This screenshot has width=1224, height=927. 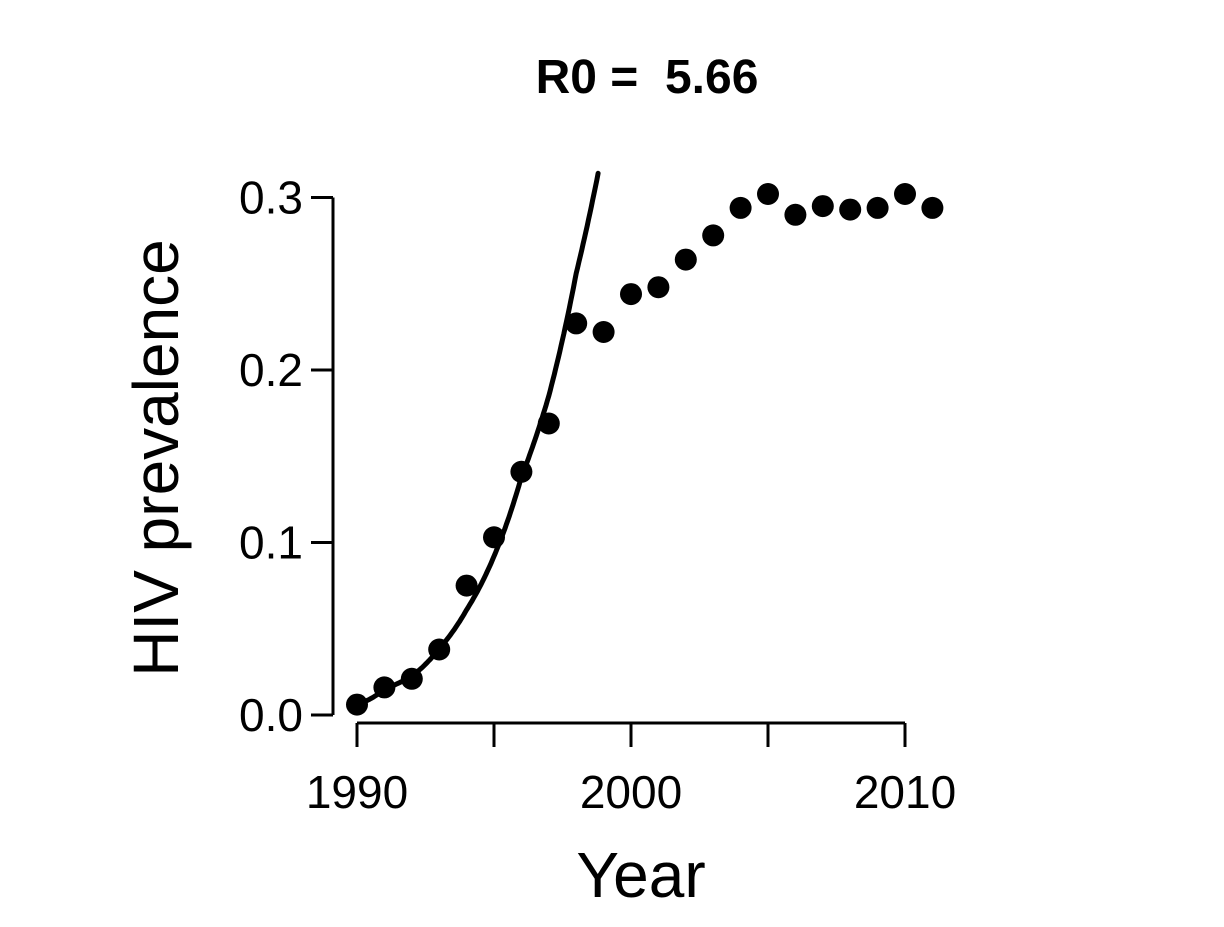 What do you see at coordinates (357, 792) in the screenshot?
I see `x-tick-label: 1990` at bounding box center [357, 792].